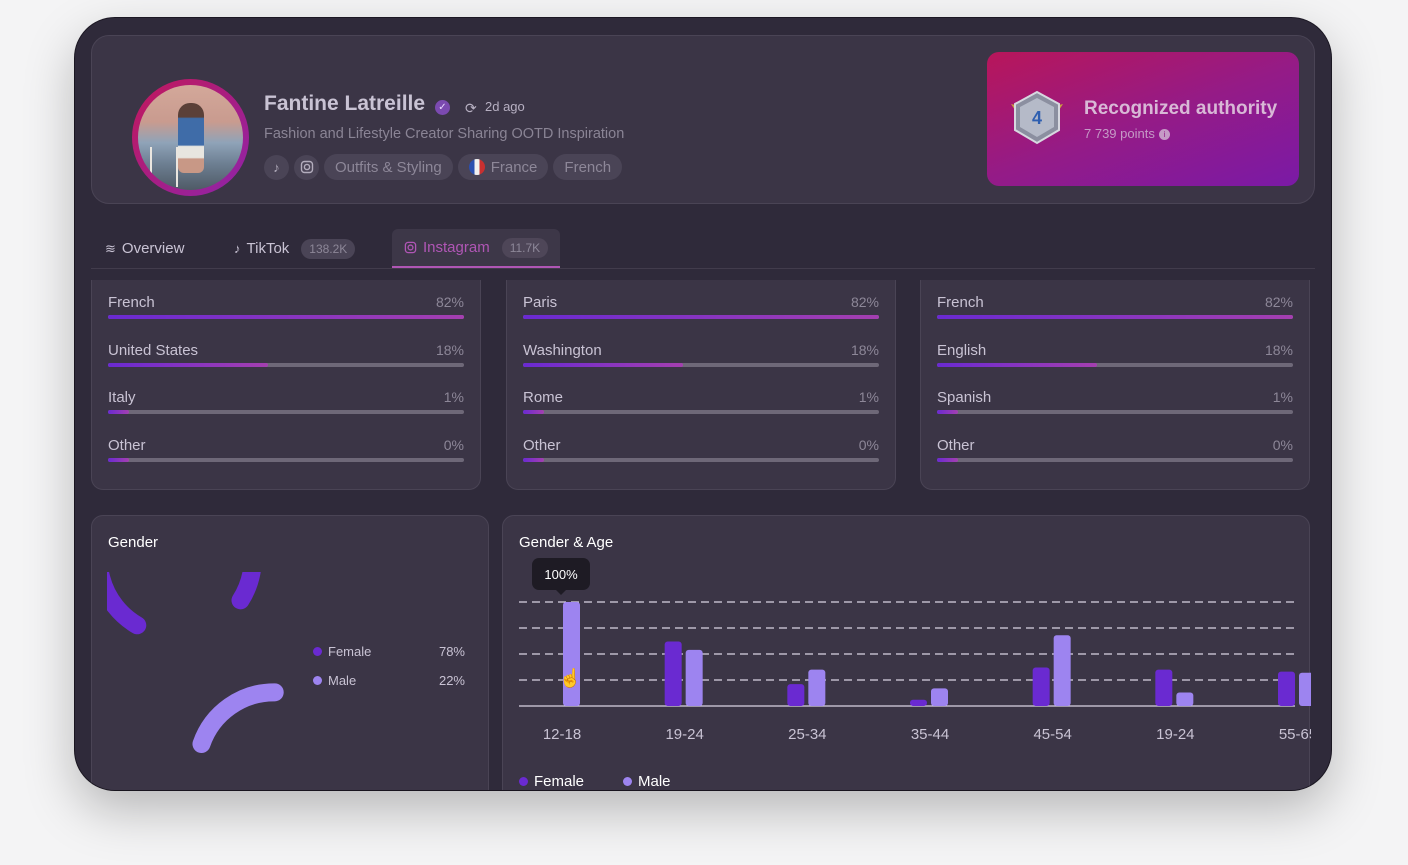  Describe the element at coordinates (1037, 117) in the screenshot. I see `authority-badge-icon: 4` at that location.